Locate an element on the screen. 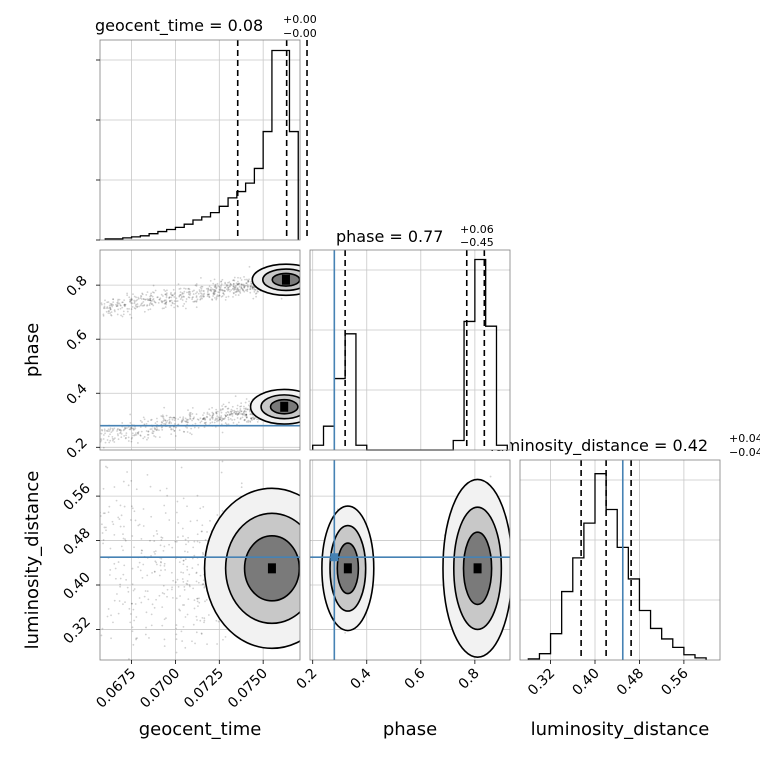 This screenshot has width=760, height=760. x-tick-label: 0.40 is located at coordinates (585, 682).